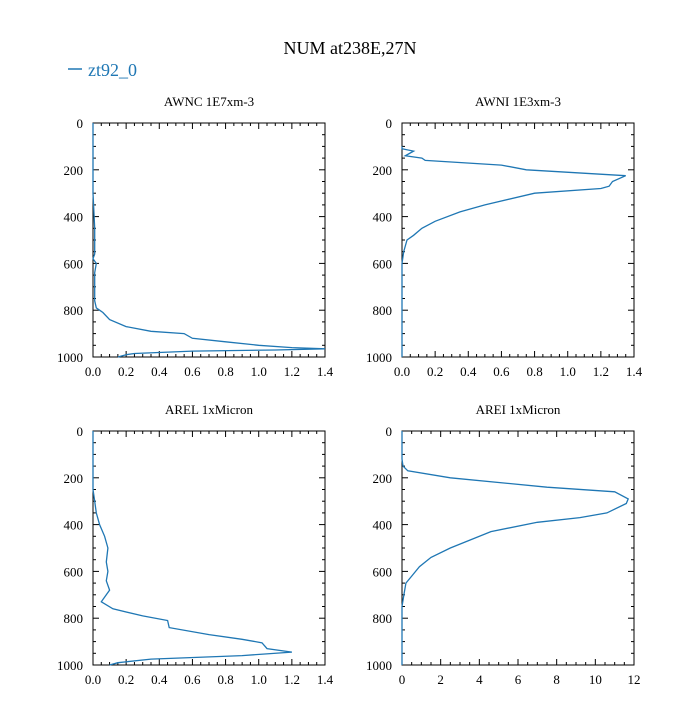 The image size is (700, 705). What do you see at coordinates (209, 101) in the screenshot?
I see `panel-title: AWNC 1E7xm-3` at bounding box center [209, 101].